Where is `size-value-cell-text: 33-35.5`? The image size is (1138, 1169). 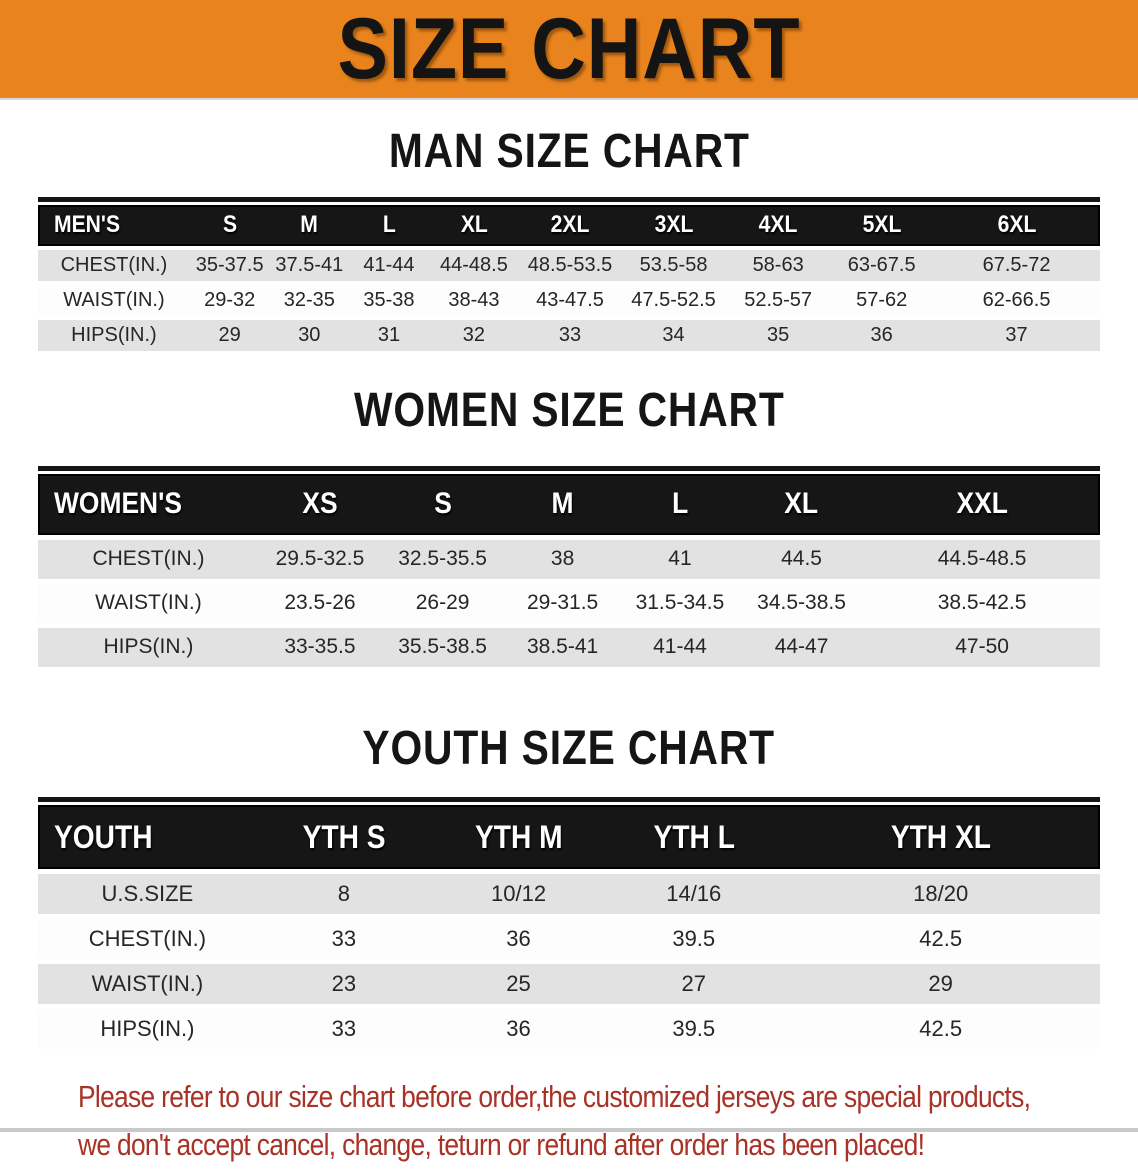
size-value-cell-text: 33-35.5 is located at coordinates (320, 647).